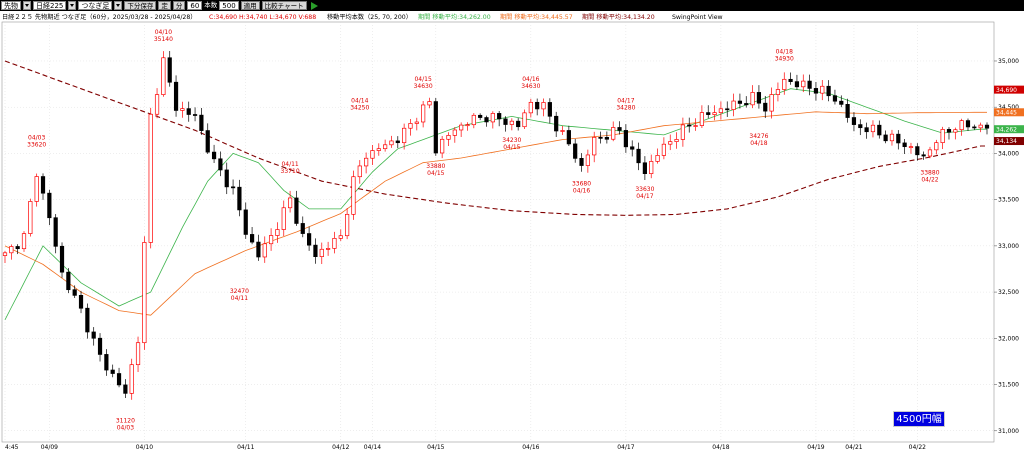  What do you see at coordinates (1006, 129) in the screenshot?
I see `price-tag-label: 34,262` at bounding box center [1006, 129].